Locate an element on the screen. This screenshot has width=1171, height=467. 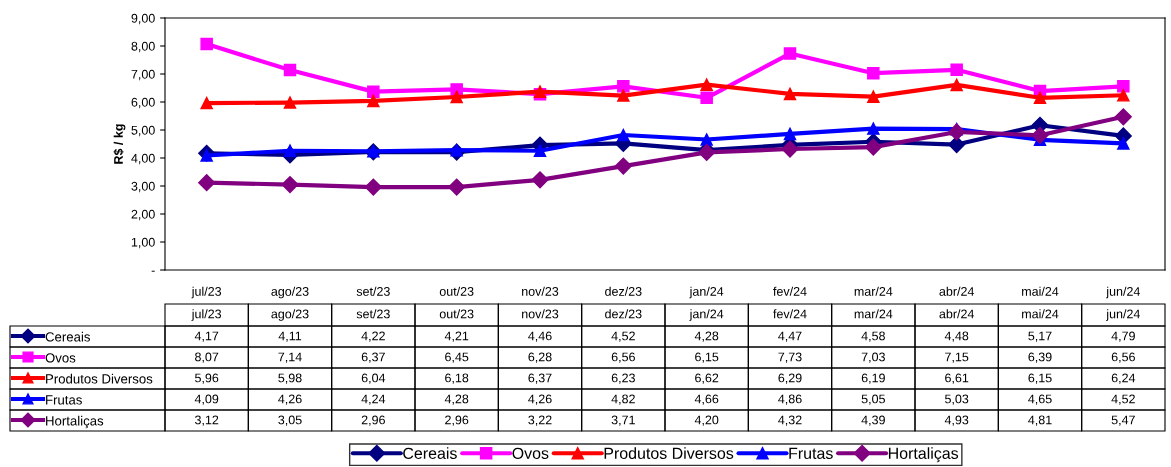
category-label: abr/24 is located at coordinates (957, 314).